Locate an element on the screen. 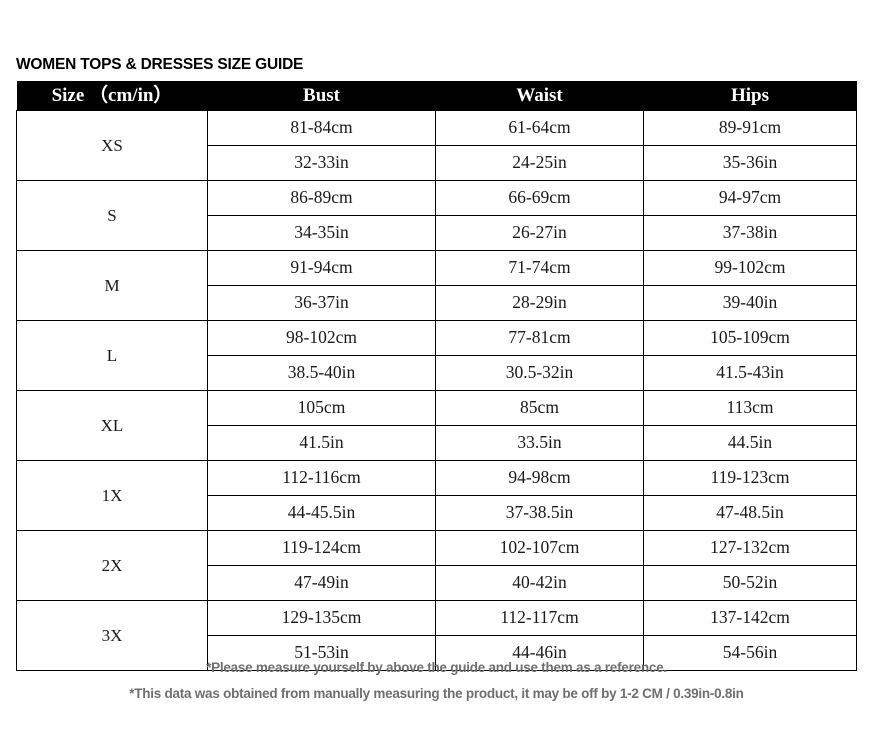  hips-cm-cell: 99-102cm is located at coordinates (750, 268).